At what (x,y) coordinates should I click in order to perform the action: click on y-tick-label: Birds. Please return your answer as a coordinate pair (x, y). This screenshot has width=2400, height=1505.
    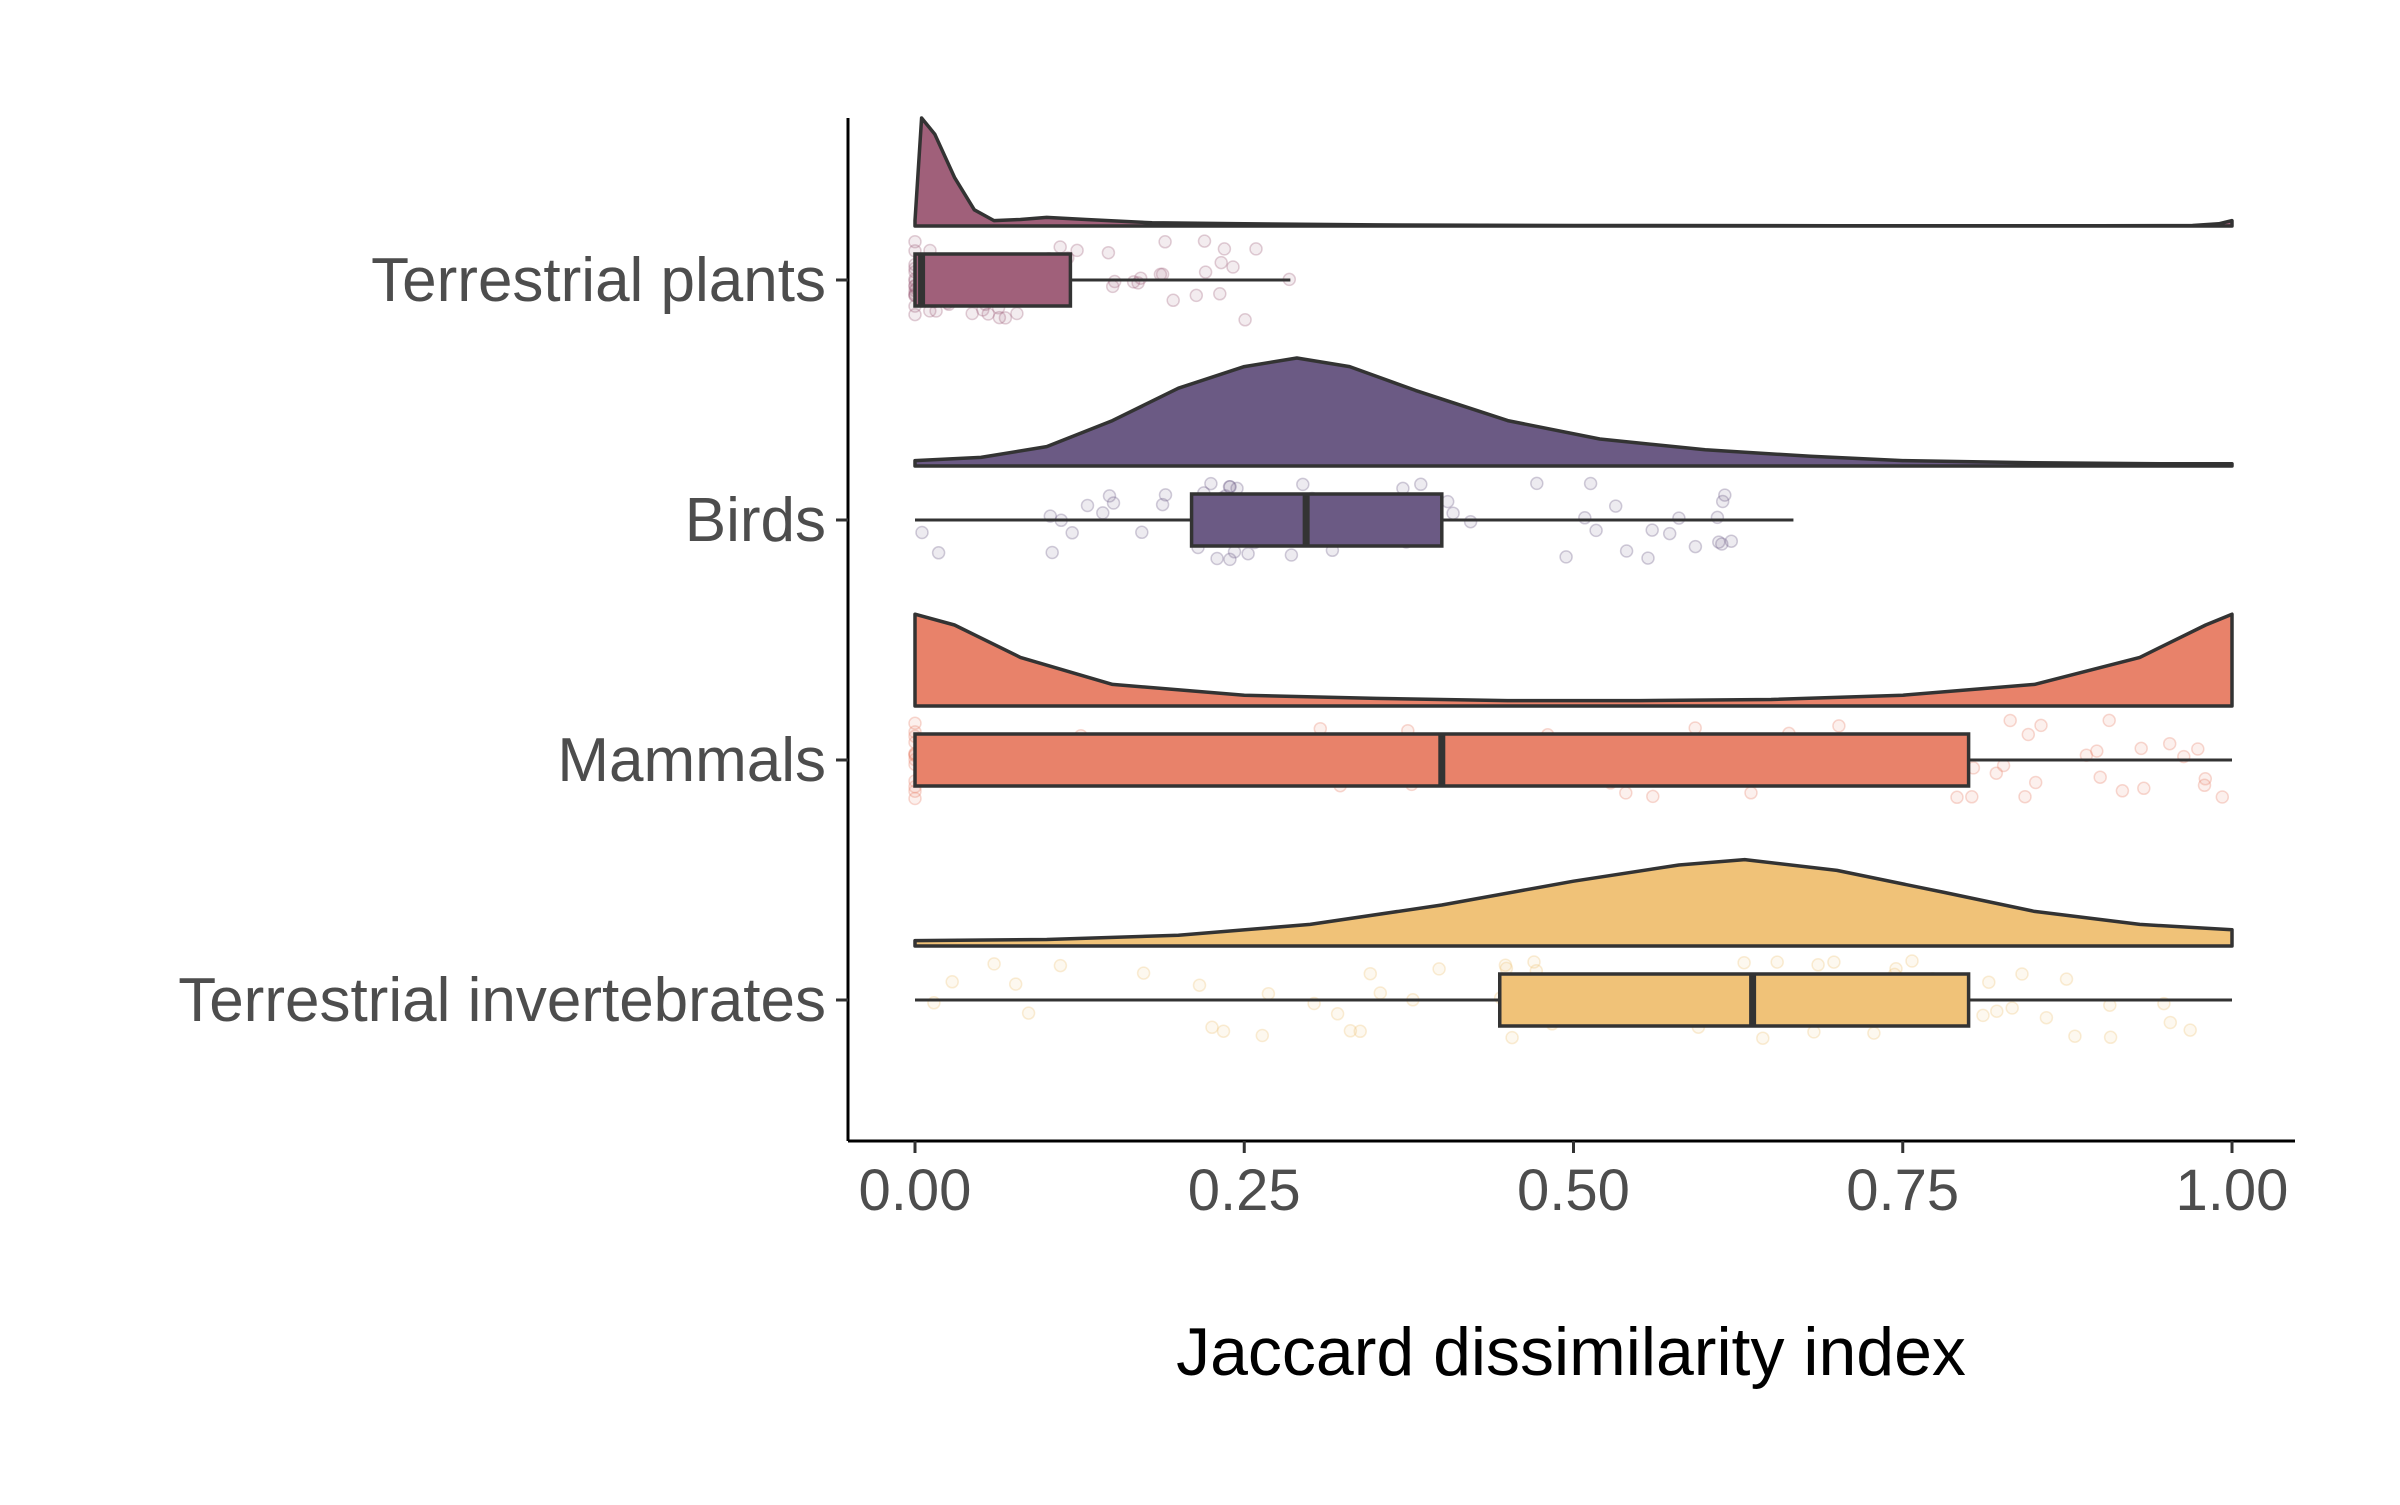
    Looking at the image, I should click on (755, 520).